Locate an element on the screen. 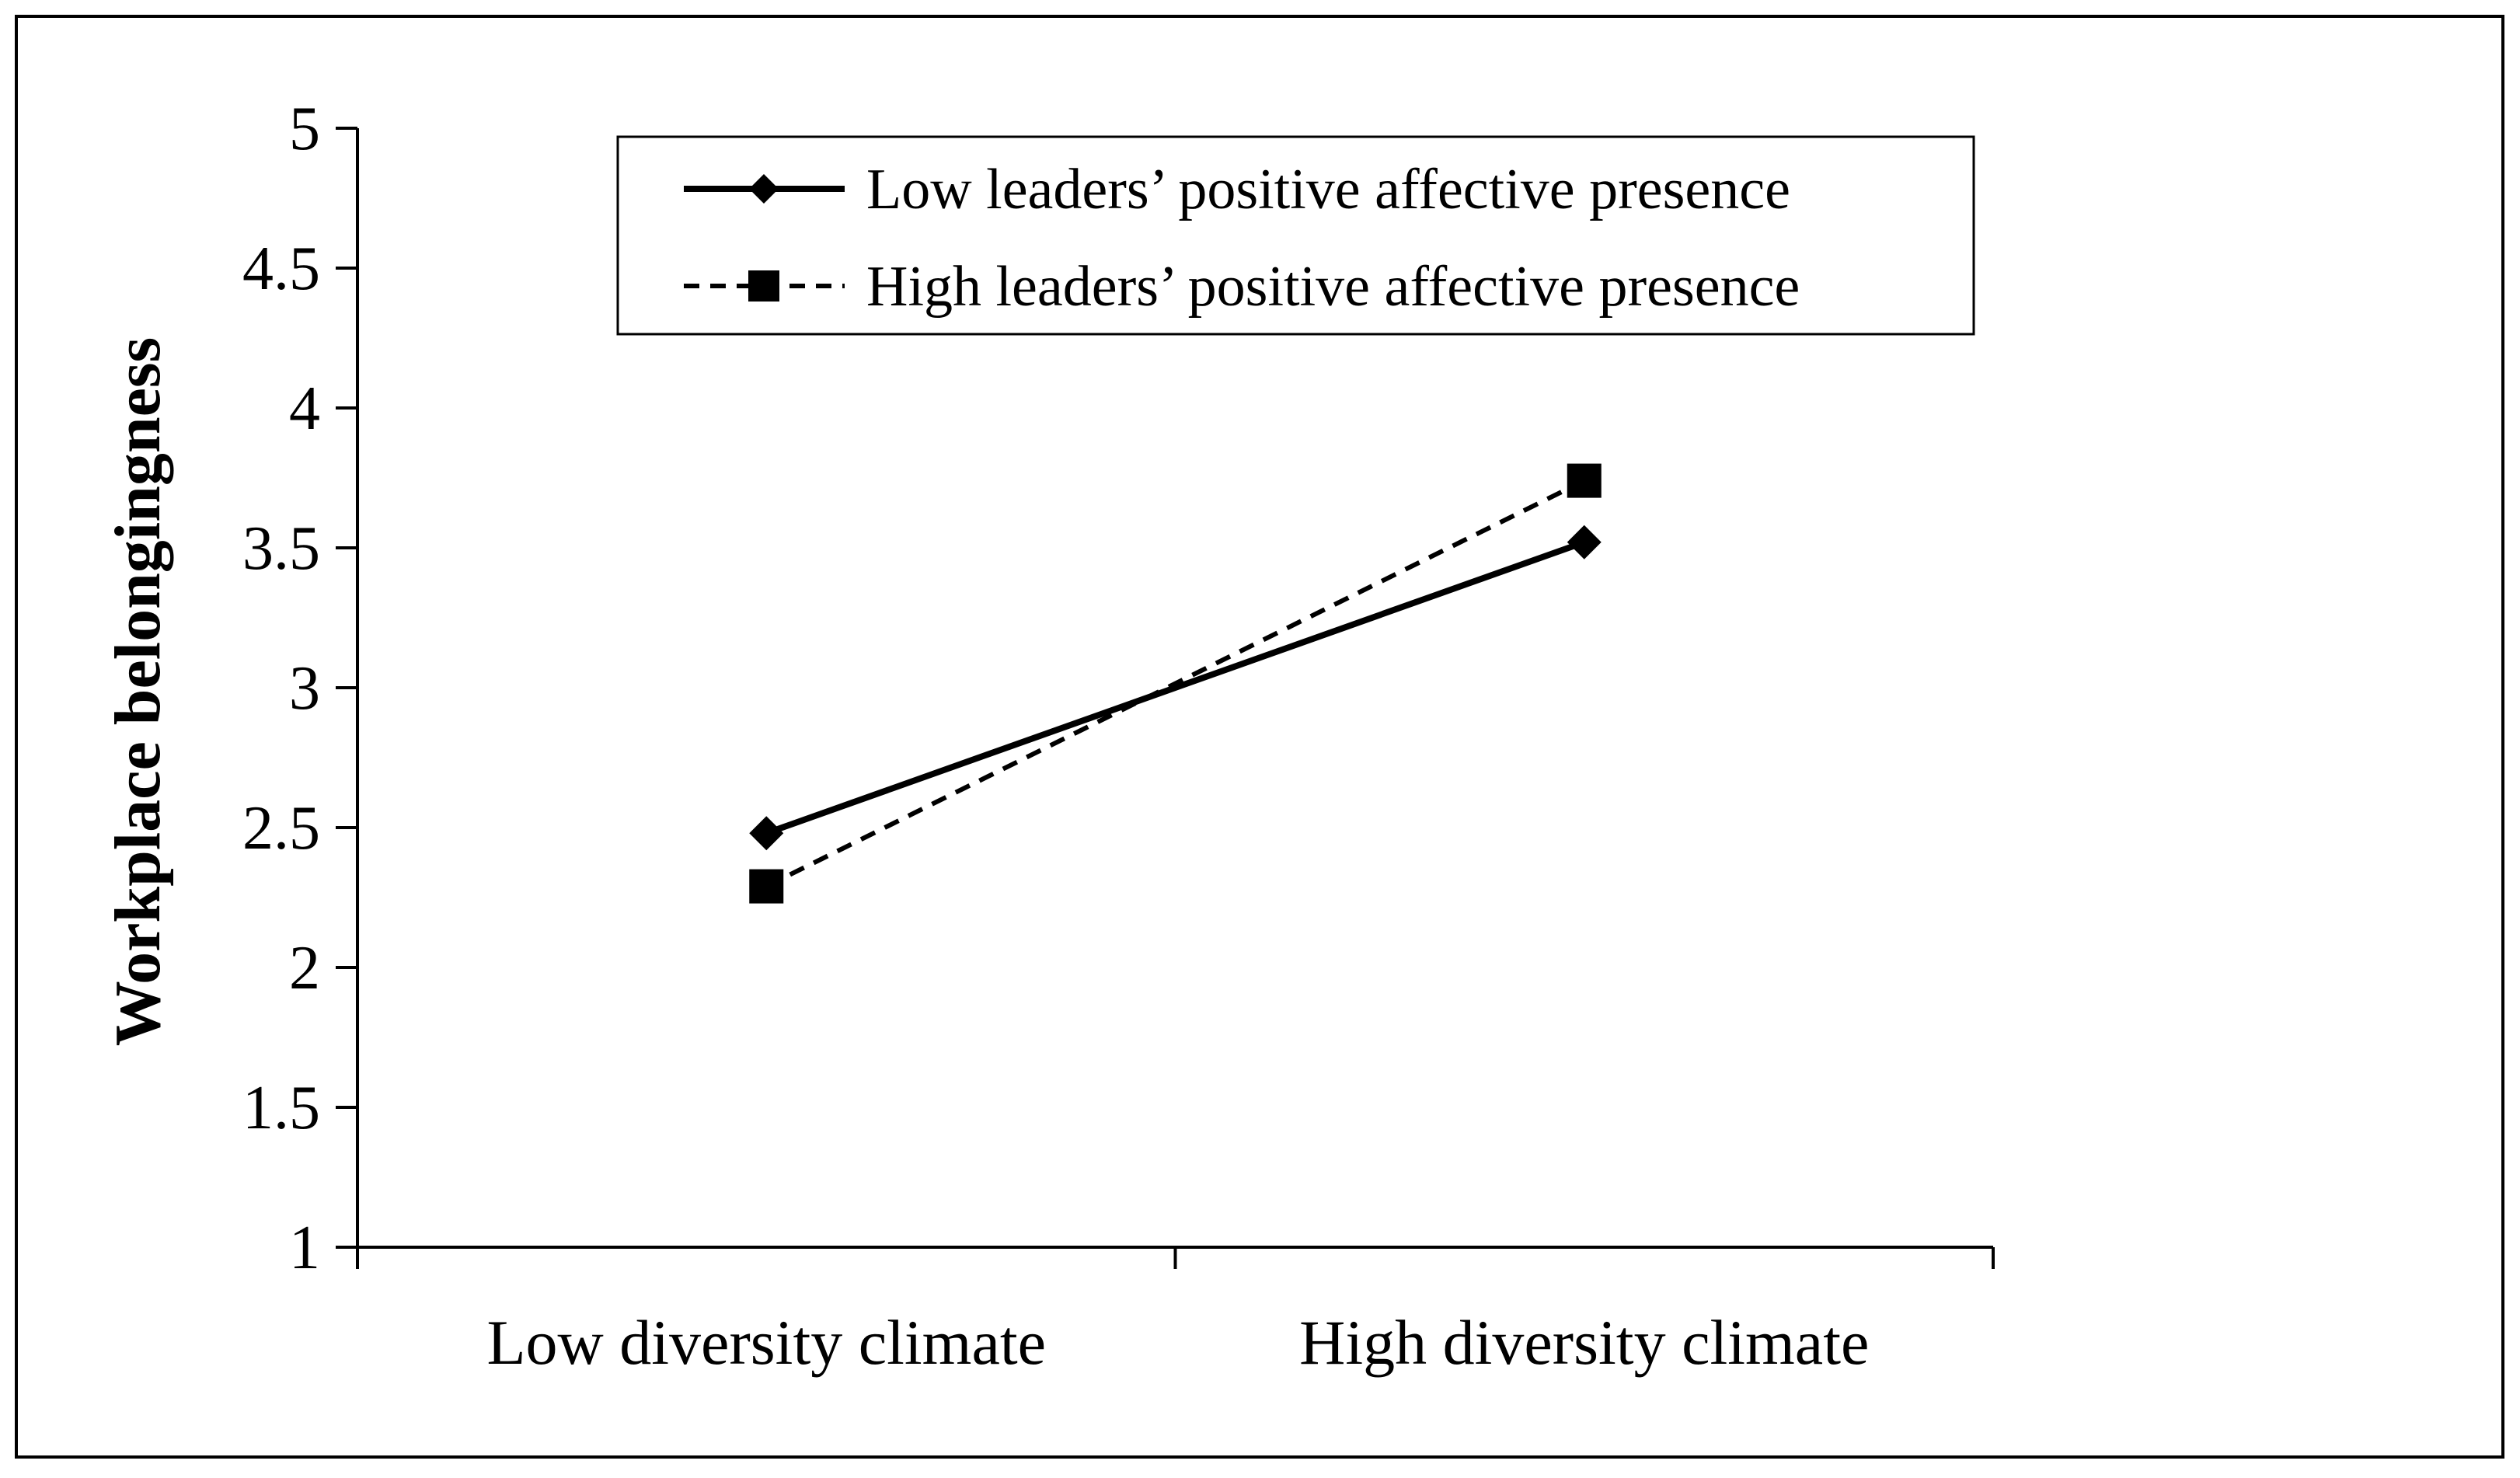  legend-box is located at coordinates (1295, 235).